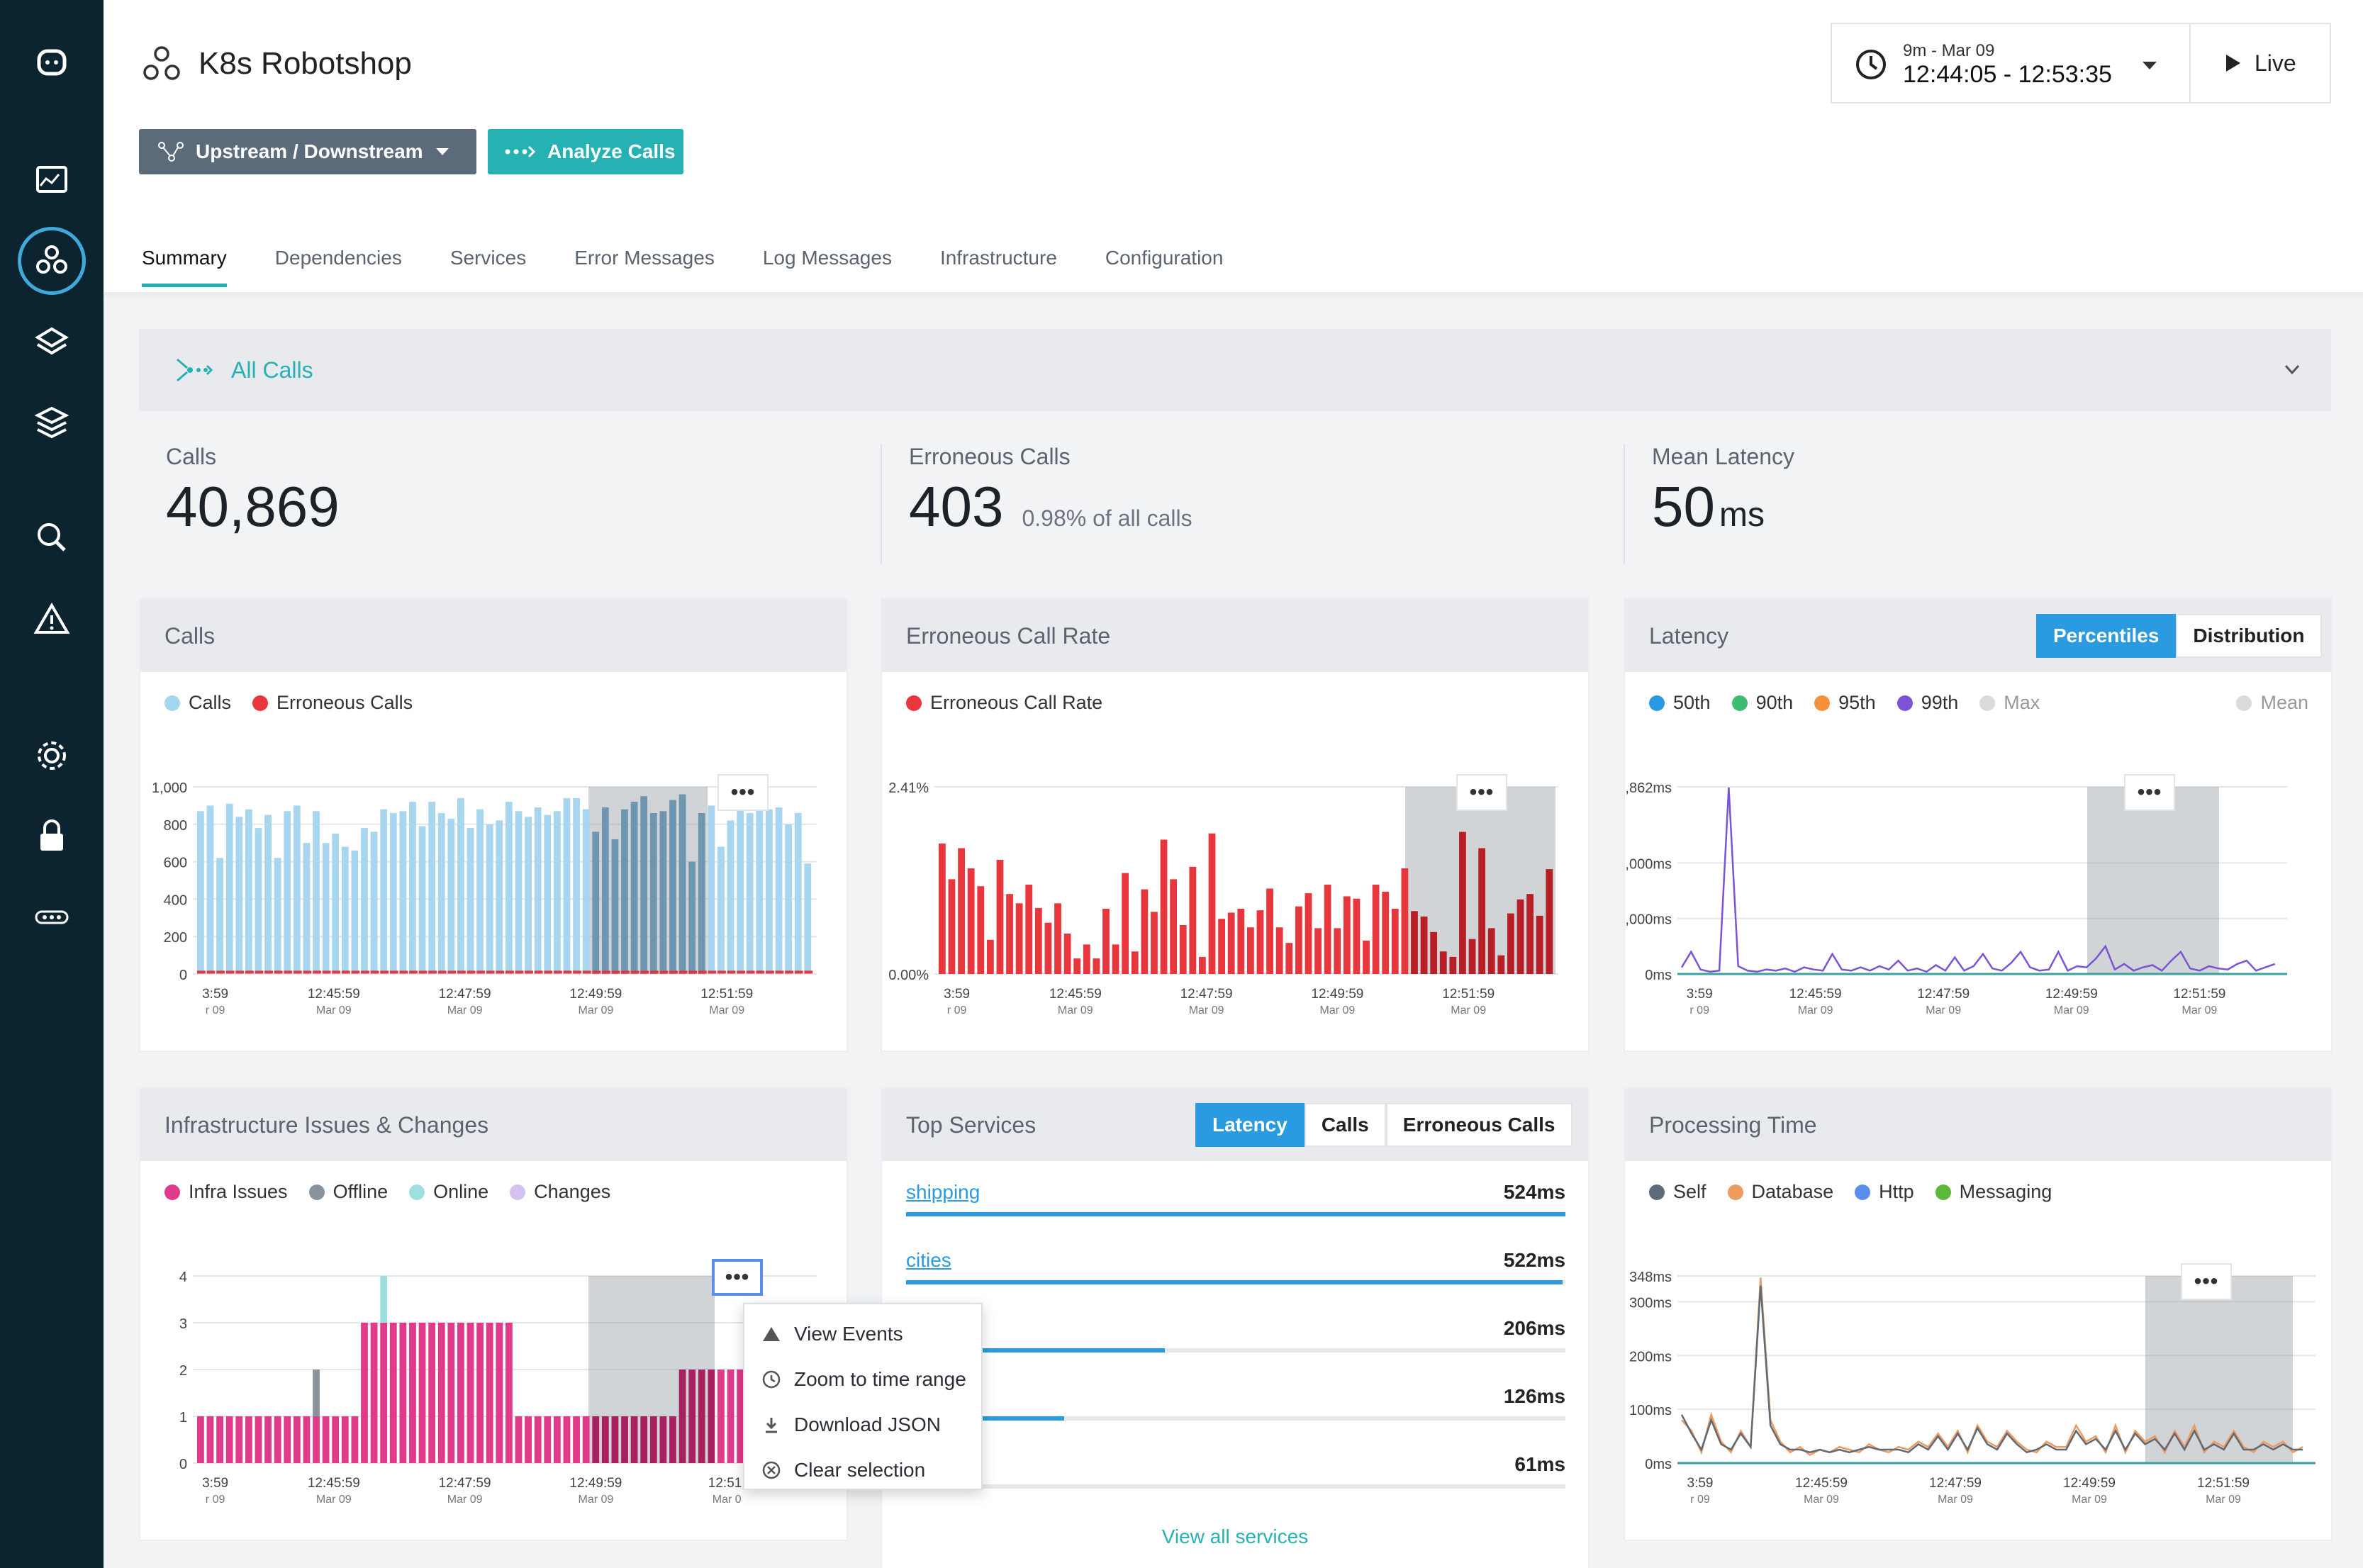  I want to click on clock-icon, so click(771, 1380).